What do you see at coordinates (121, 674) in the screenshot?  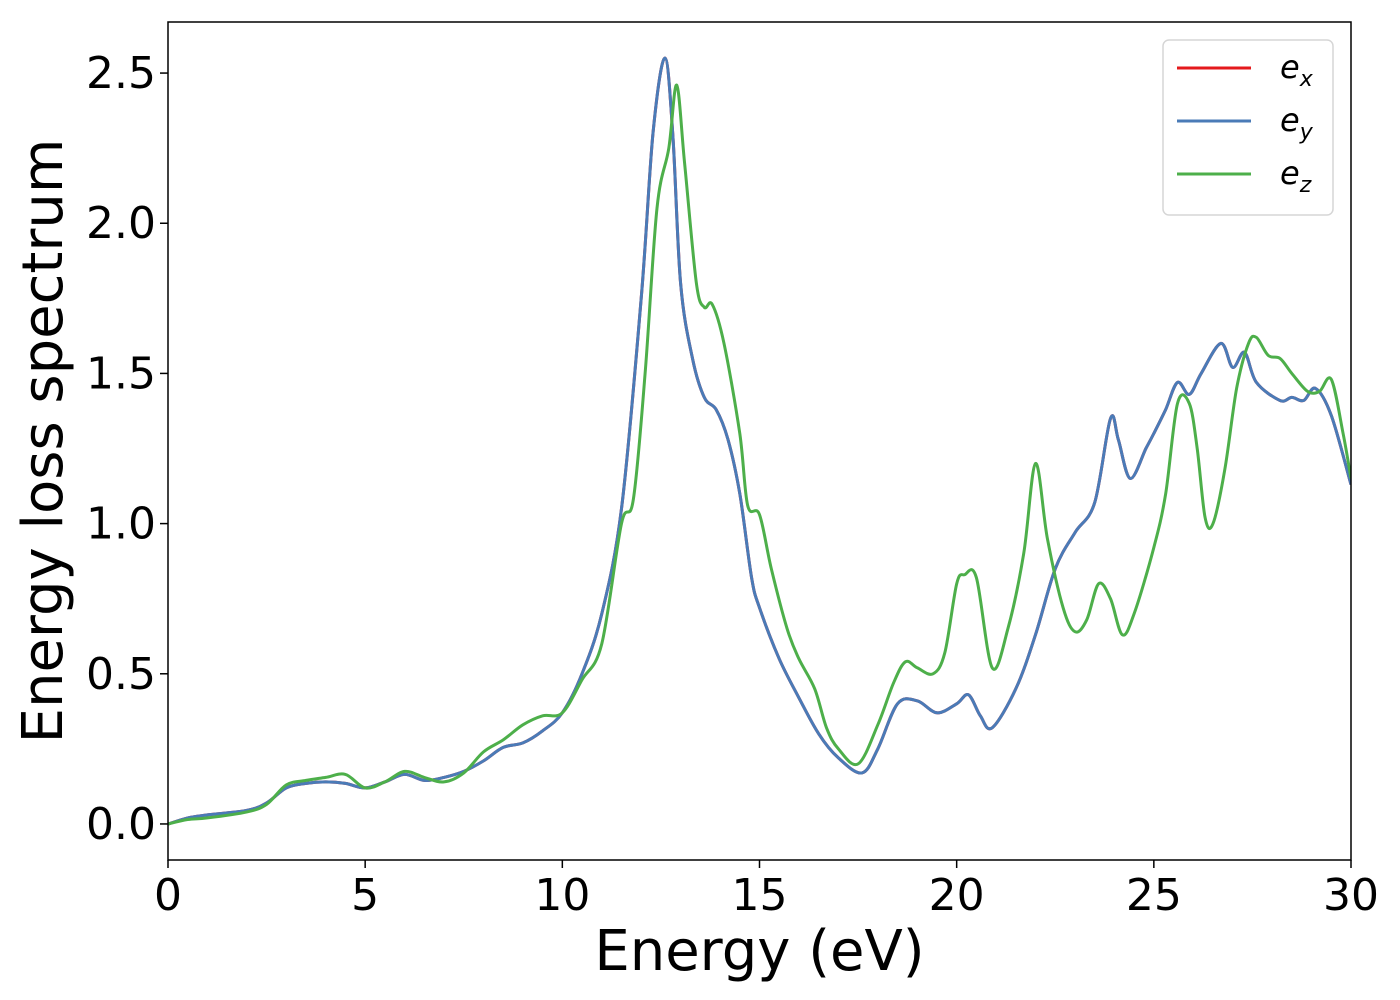 I see `y-tick-label: 0.5` at bounding box center [121, 674].